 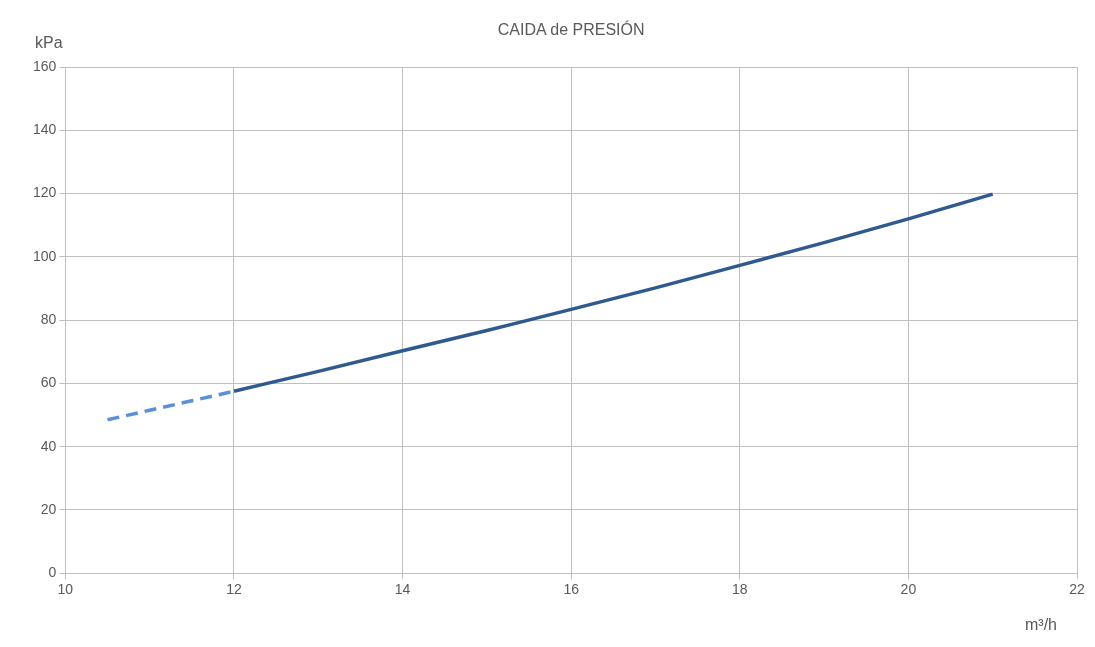 What do you see at coordinates (48, 318) in the screenshot?
I see `y-tick-label: 80` at bounding box center [48, 318].